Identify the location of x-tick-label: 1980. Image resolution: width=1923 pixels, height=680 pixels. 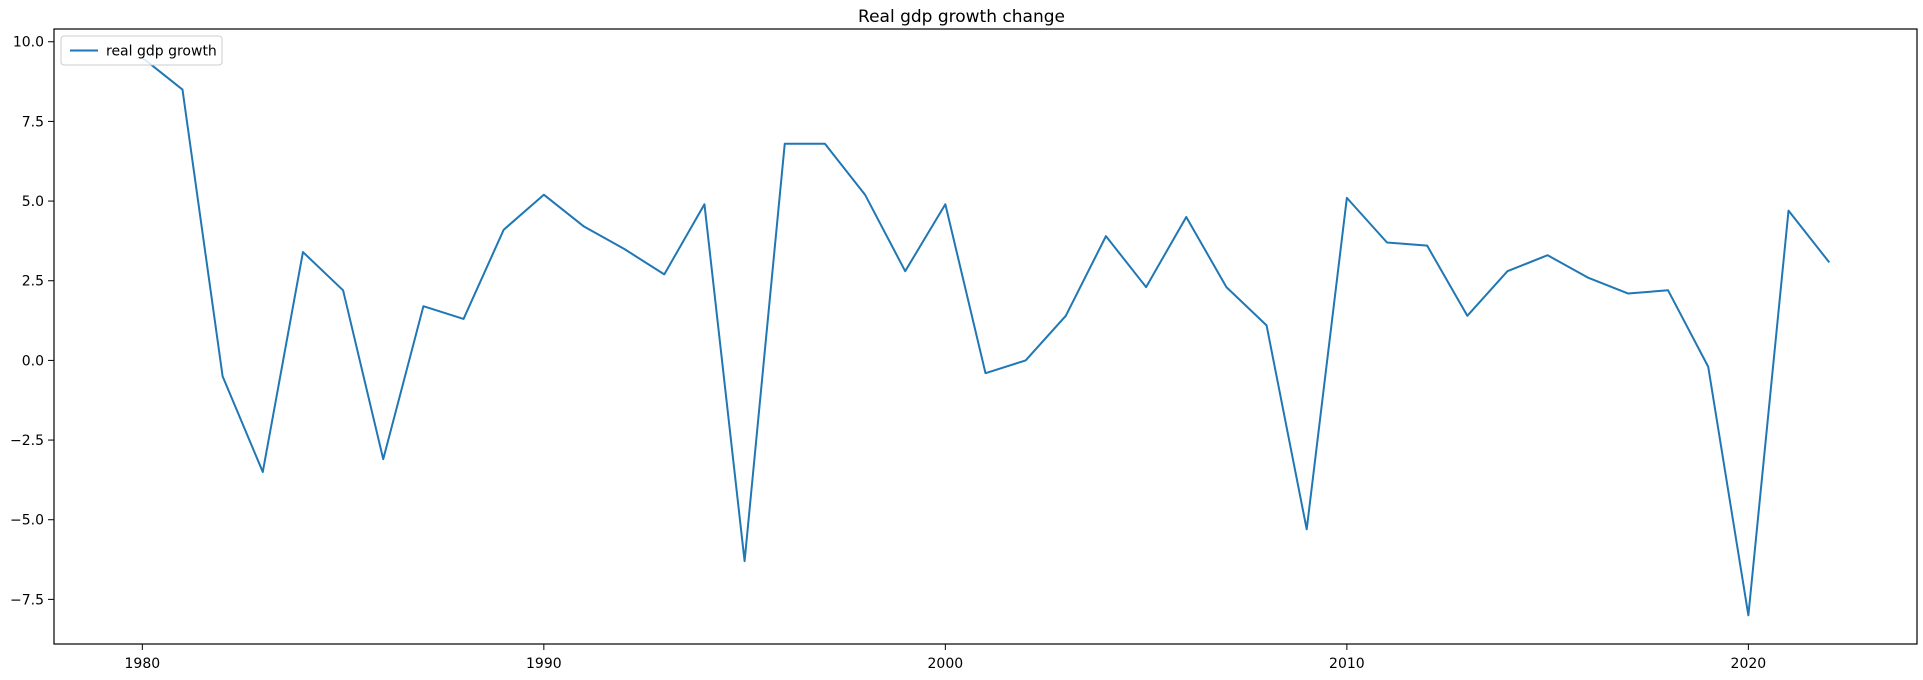
(143, 664).